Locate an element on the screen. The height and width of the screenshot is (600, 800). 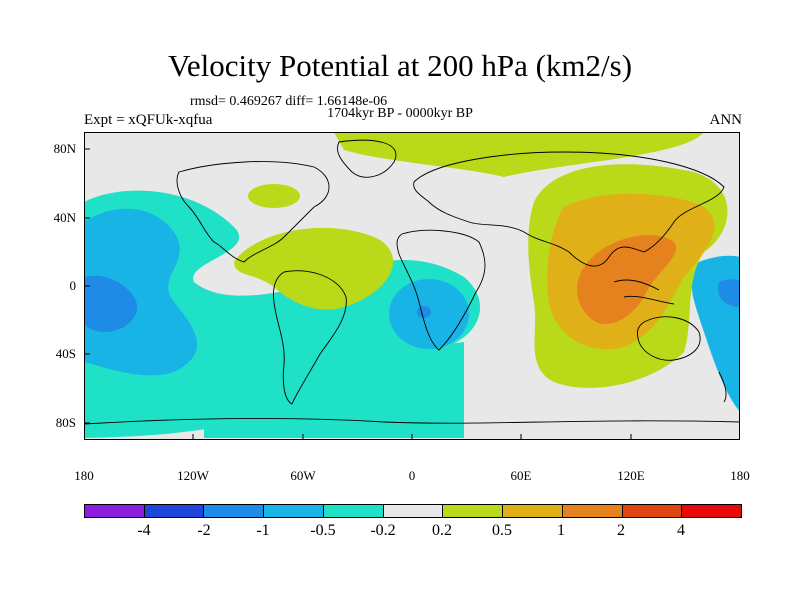
coast-new-zealand is located at coordinates (722, 387).